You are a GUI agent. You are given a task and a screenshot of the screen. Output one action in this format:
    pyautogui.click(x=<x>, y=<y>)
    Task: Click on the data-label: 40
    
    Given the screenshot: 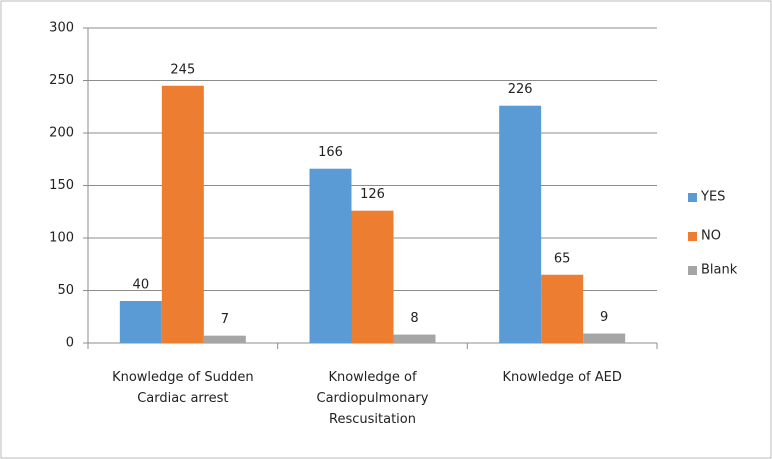 What is the action you would take?
    pyautogui.click(x=141, y=285)
    